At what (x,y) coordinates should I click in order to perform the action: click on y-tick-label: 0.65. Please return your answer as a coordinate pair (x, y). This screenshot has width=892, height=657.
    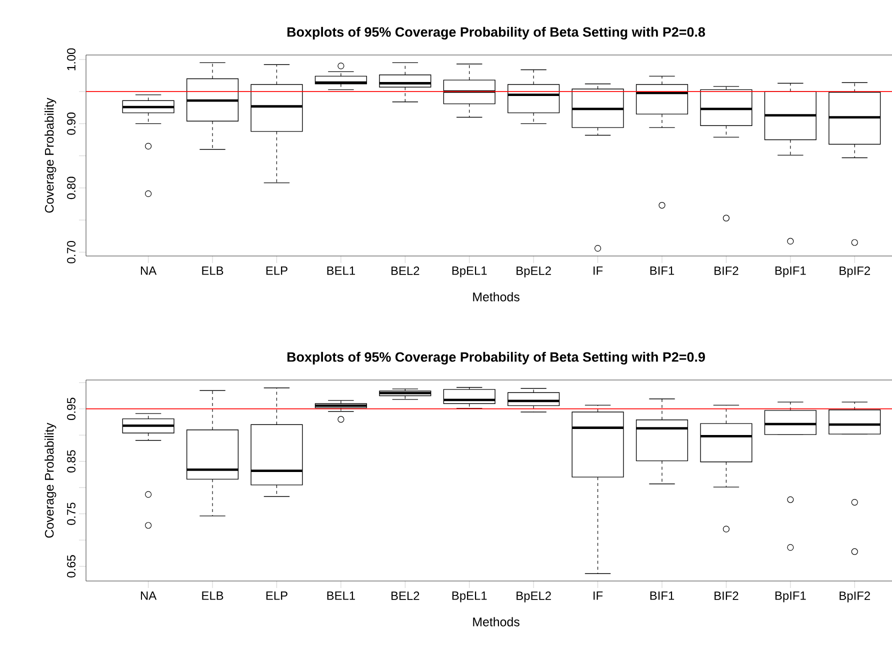
    Looking at the image, I should click on (71, 566).